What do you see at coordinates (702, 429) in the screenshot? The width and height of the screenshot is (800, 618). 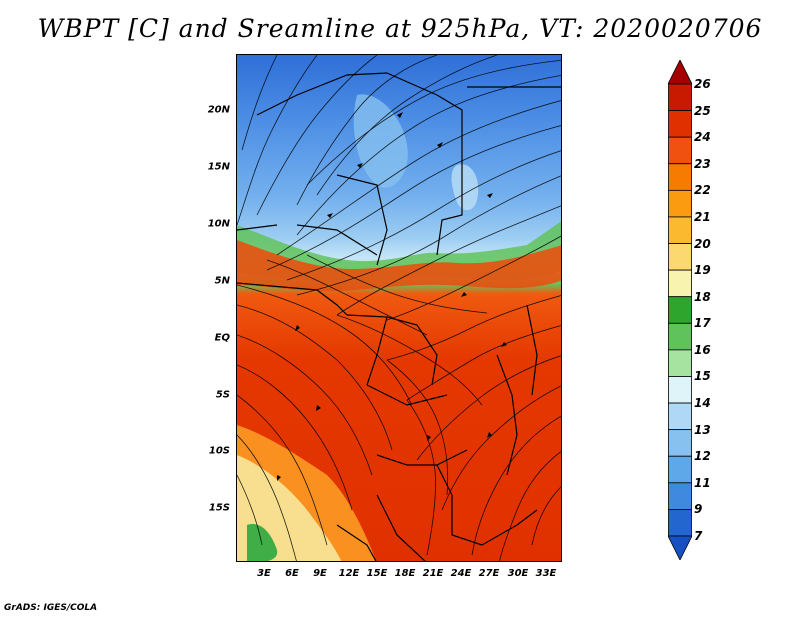 I see `colorbar-label: 13` at bounding box center [702, 429].